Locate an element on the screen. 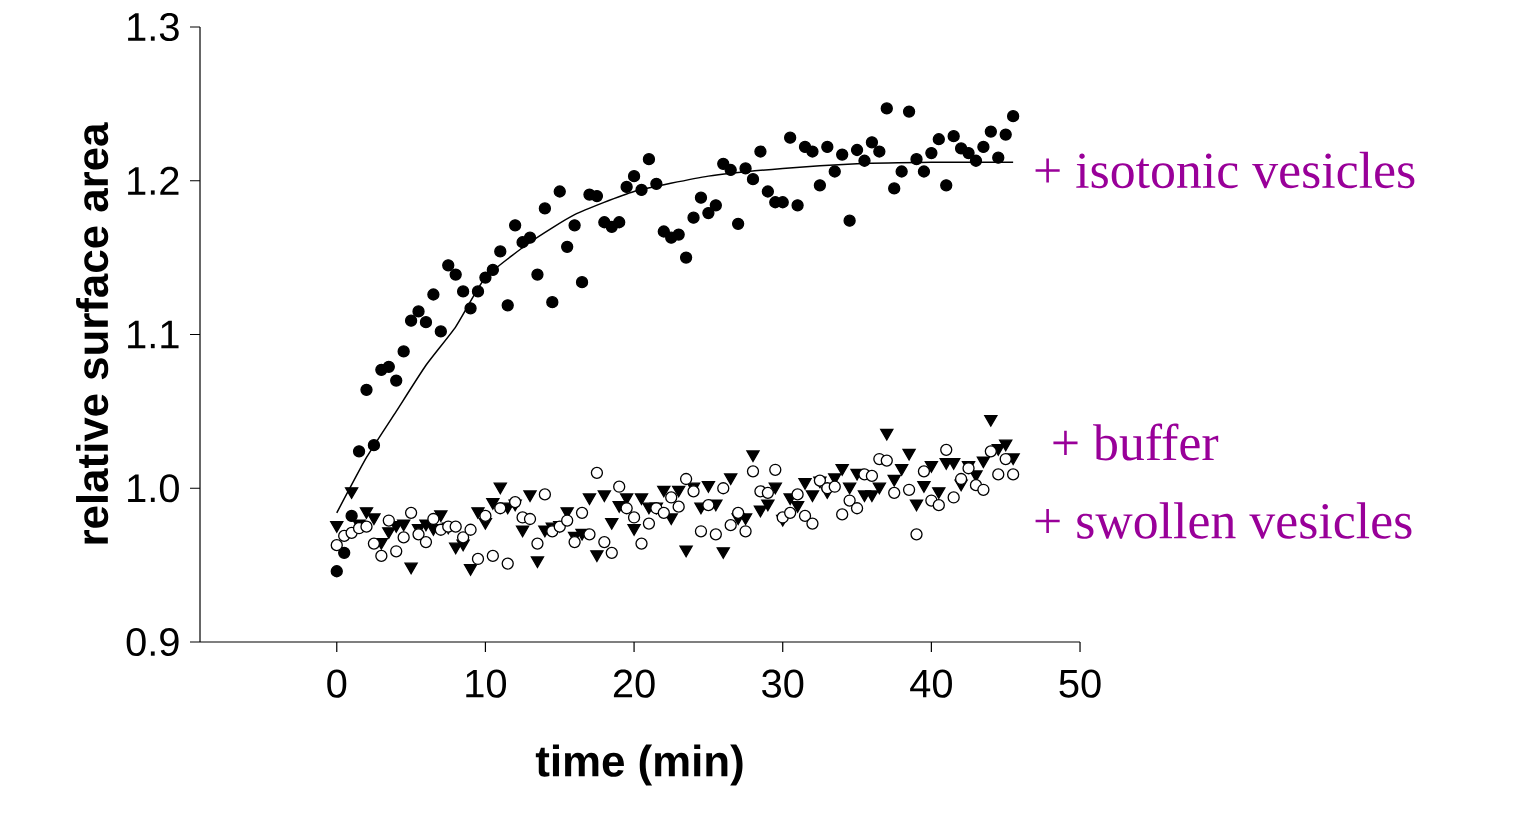 Image resolution: width=1514 pixels, height=827 pixels. x-tick-label: 20 is located at coordinates (634, 683).